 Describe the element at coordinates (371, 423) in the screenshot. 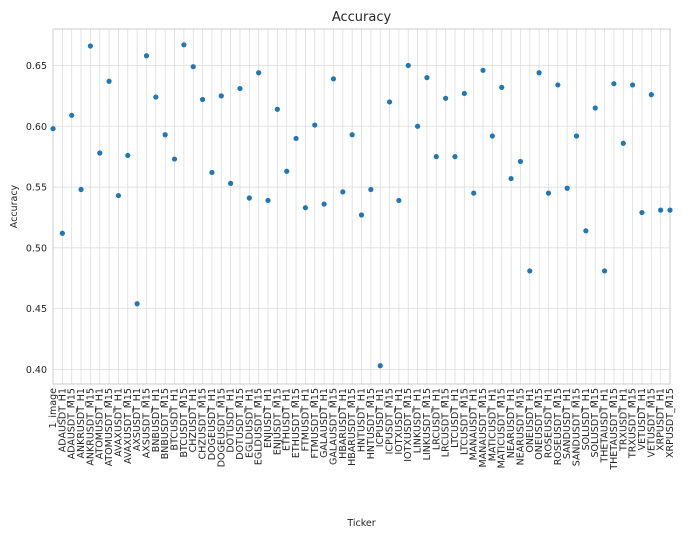

I see `x-tick-label: HNTUSDT_M15` at that location.